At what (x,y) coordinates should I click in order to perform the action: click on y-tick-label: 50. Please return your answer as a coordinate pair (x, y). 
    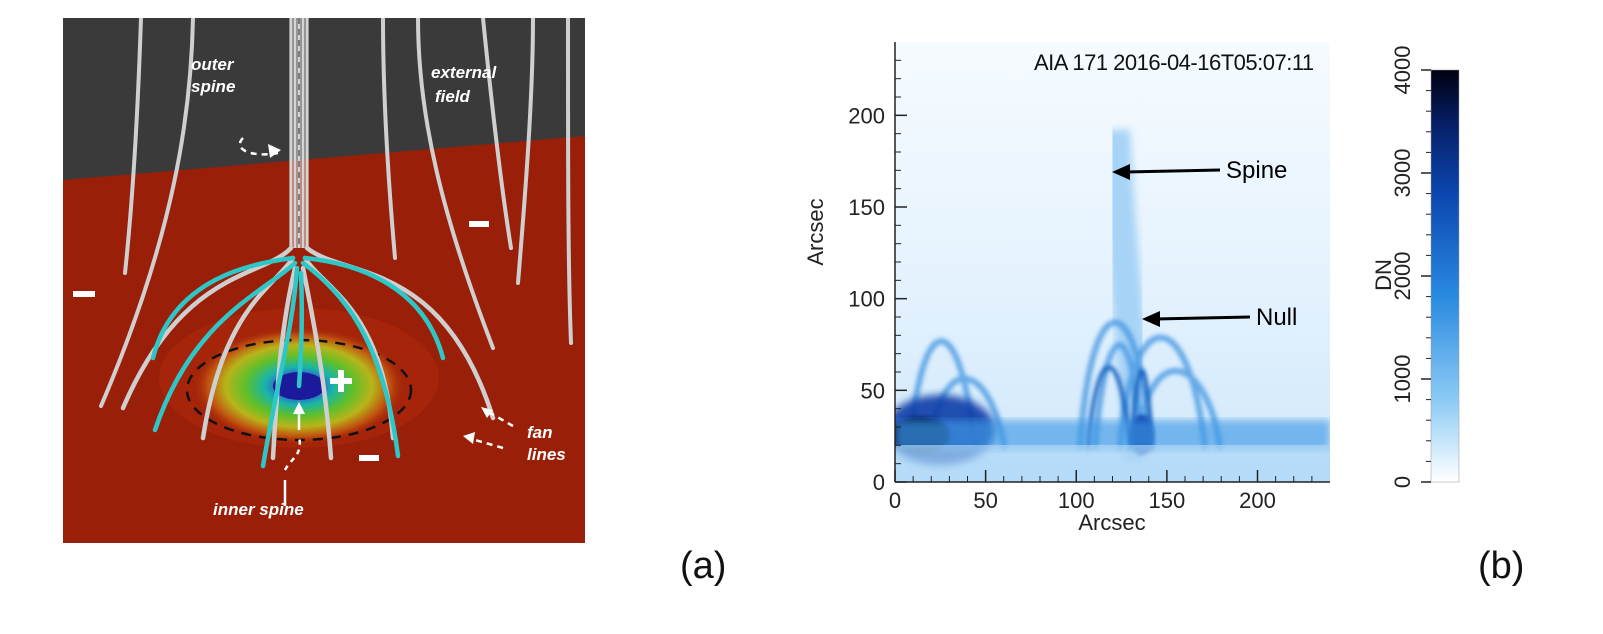
    Looking at the image, I should click on (873, 390).